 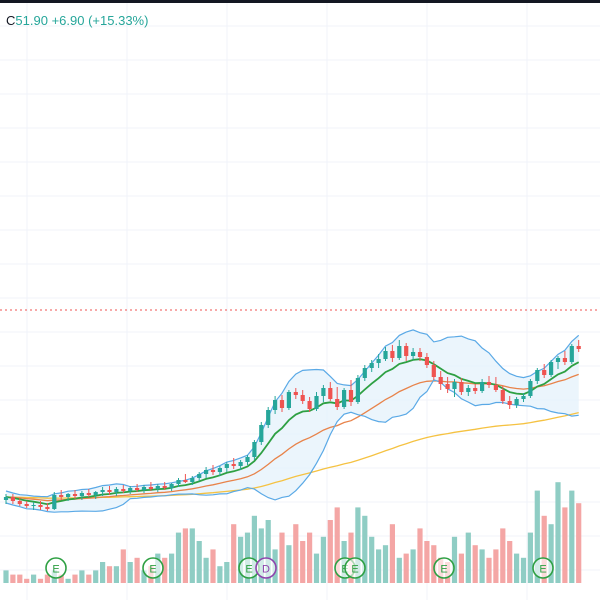 What do you see at coordinates (266, 568) in the screenshot?
I see `dividend-marker-icon: D` at bounding box center [266, 568].